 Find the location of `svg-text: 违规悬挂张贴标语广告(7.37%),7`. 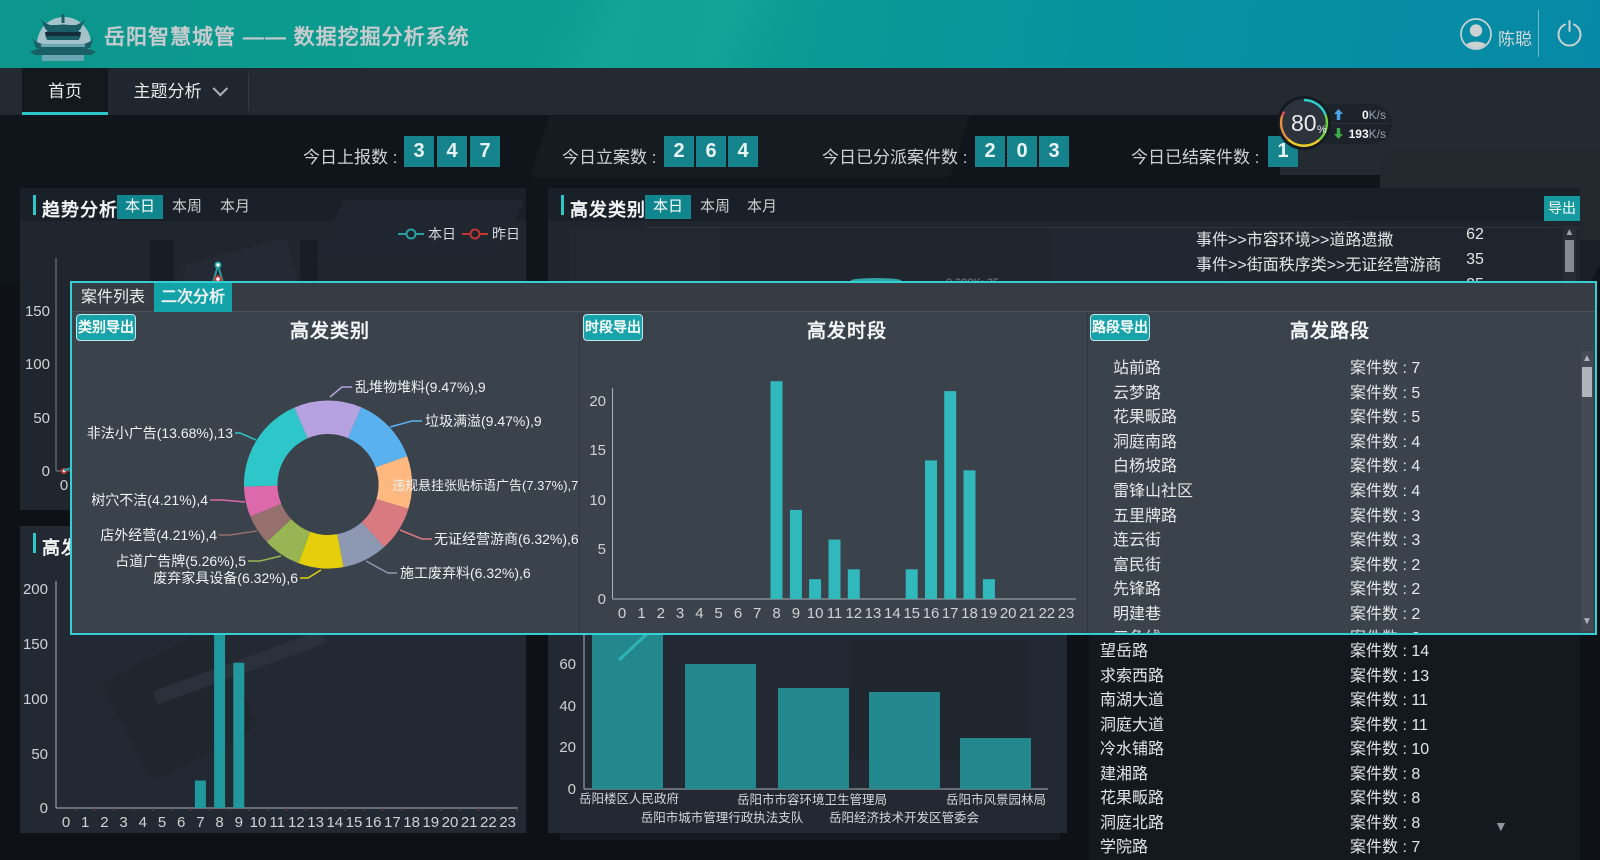

svg-text: 违规悬挂张贴标语广告(7.37%),7 is located at coordinates (485, 485).